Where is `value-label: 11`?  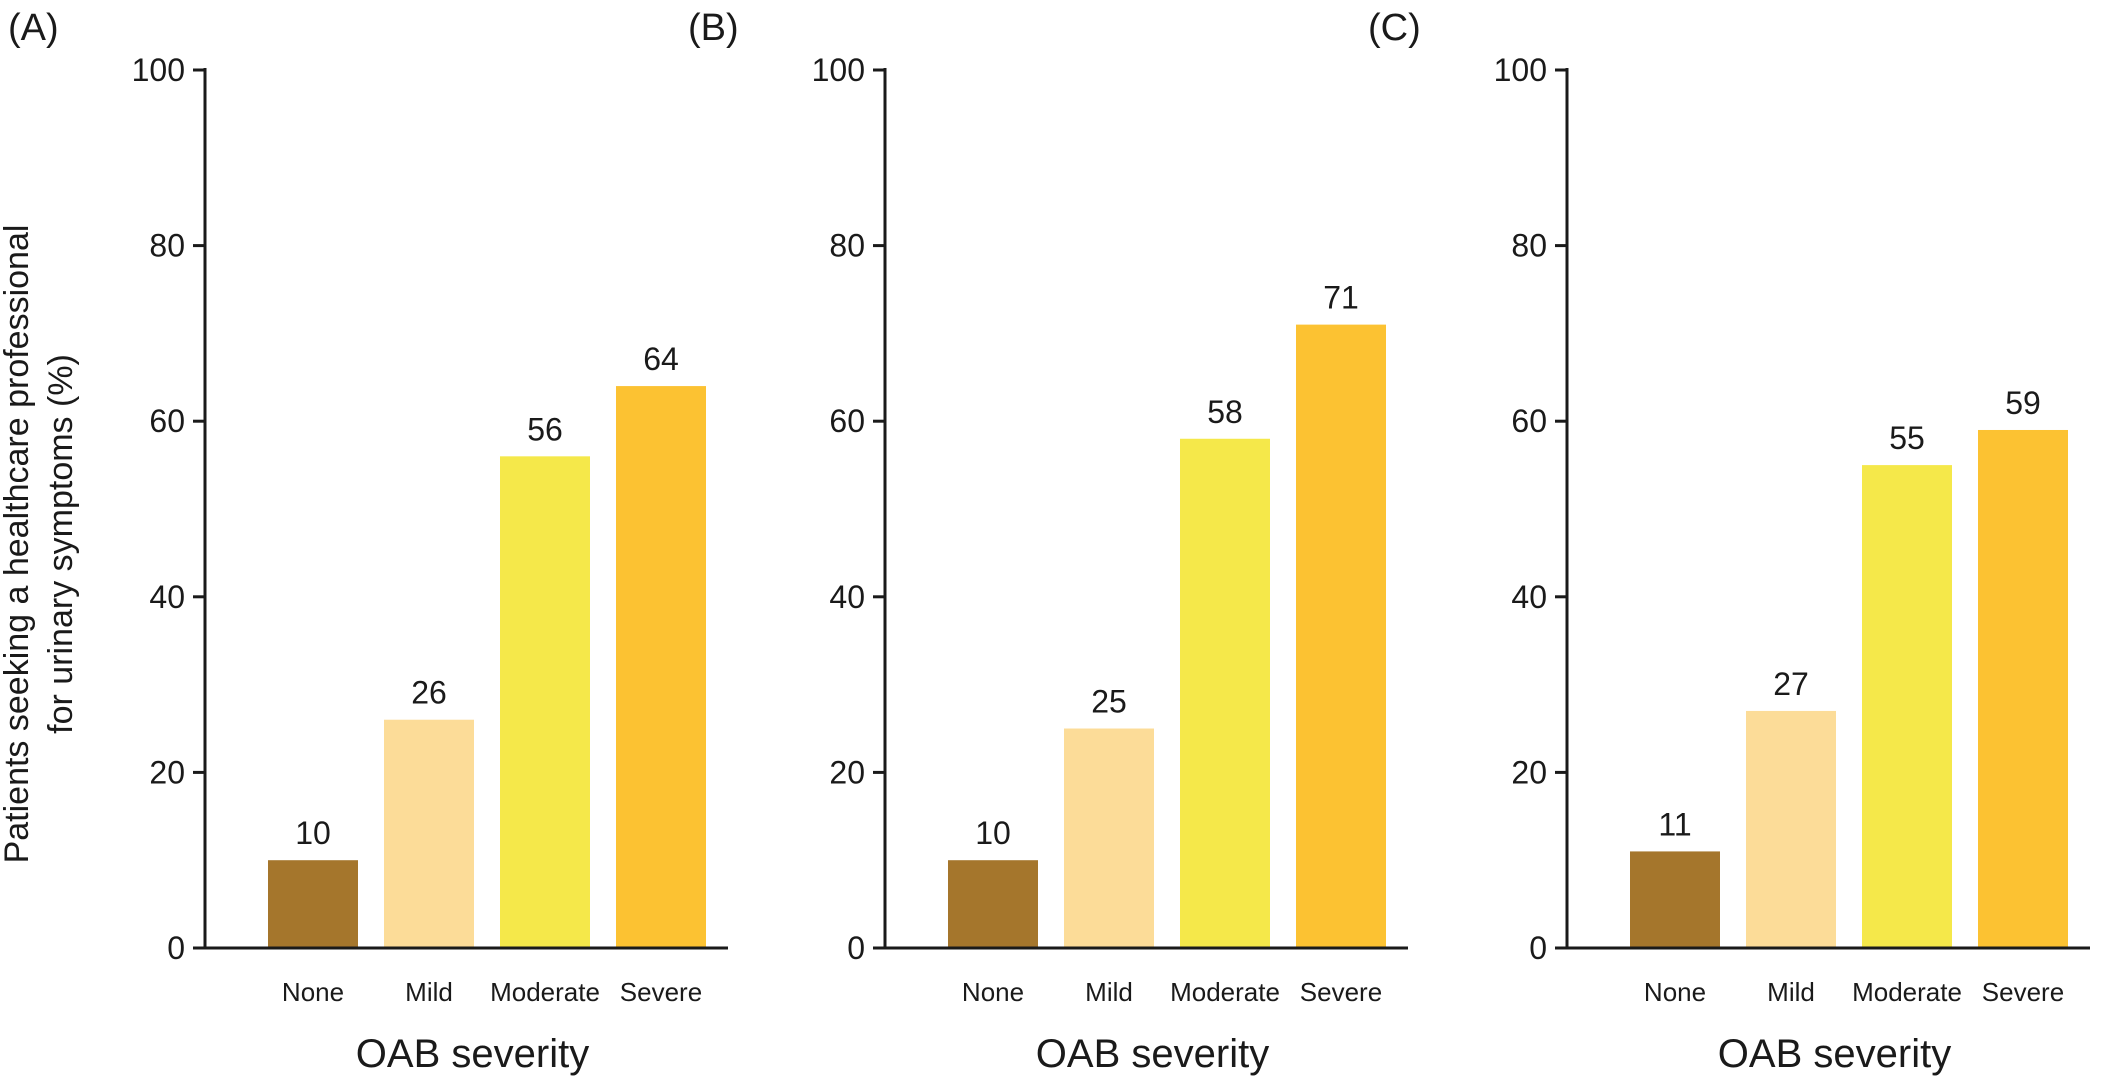 value-label: 11 is located at coordinates (1674, 824).